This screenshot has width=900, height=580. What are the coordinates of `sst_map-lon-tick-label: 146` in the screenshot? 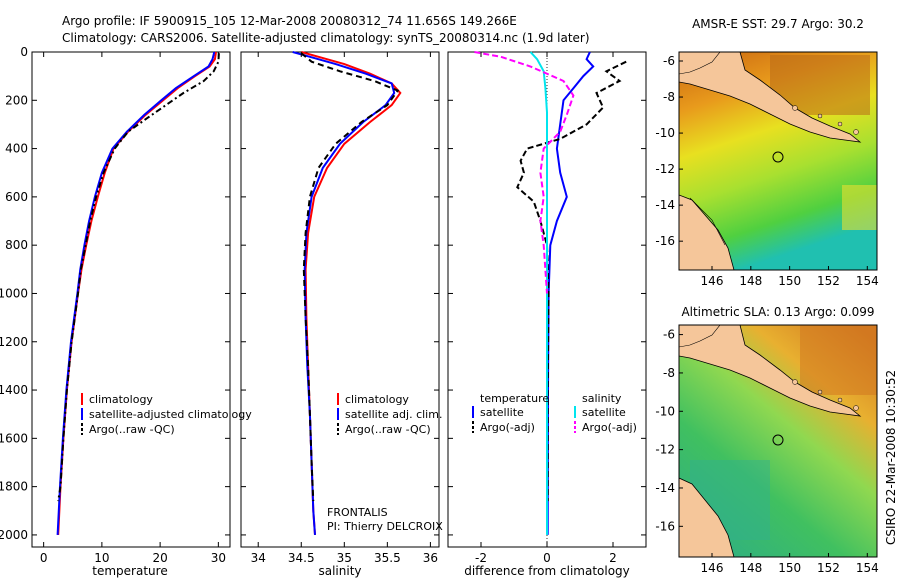 It's located at (712, 281).